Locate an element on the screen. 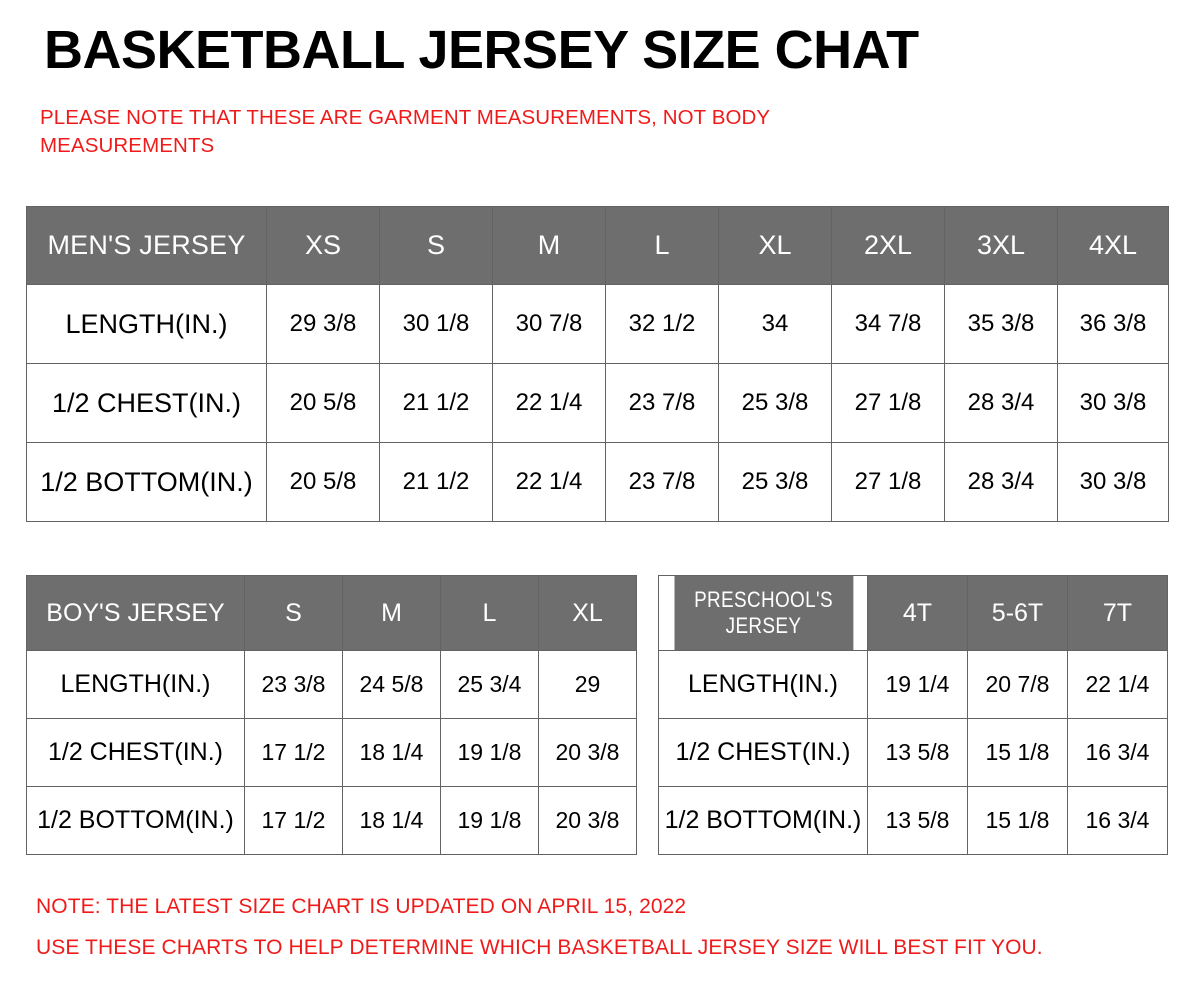  mens-row-label-length: LENGTH(IN.) is located at coordinates (146, 324).